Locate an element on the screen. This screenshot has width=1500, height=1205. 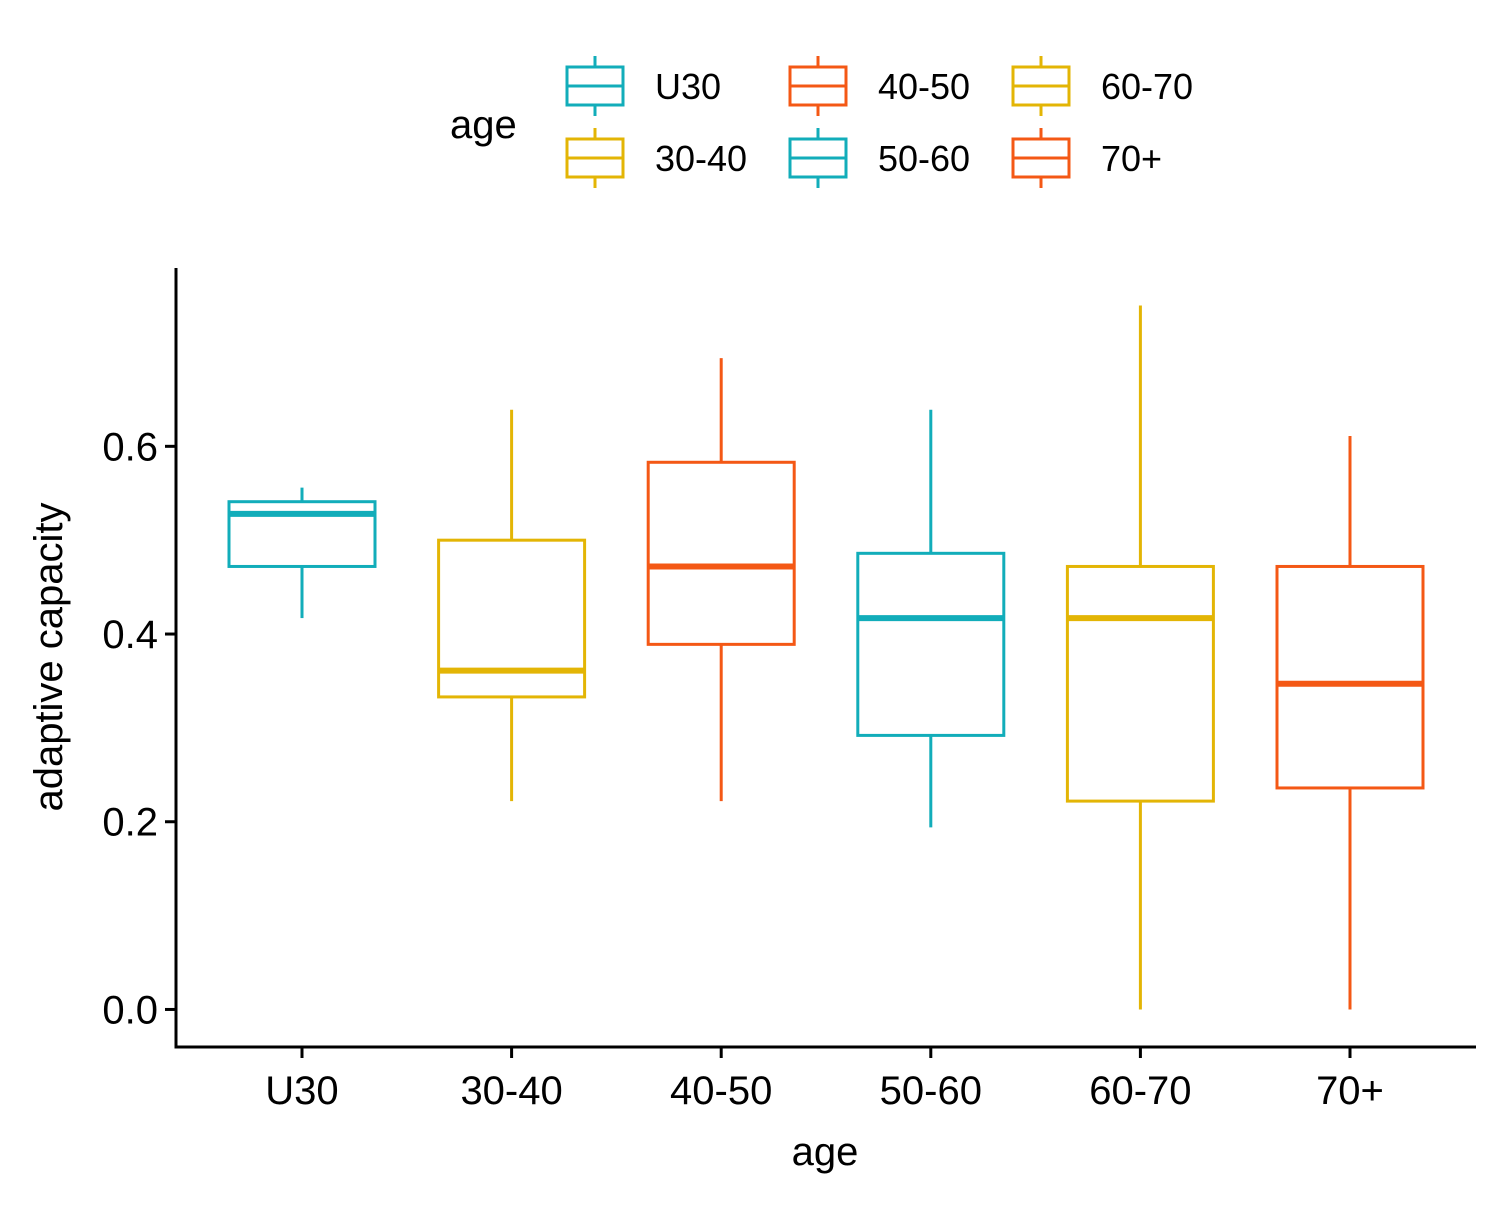
legend-item-40-50: 40-50 is located at coordinates (879, 86).